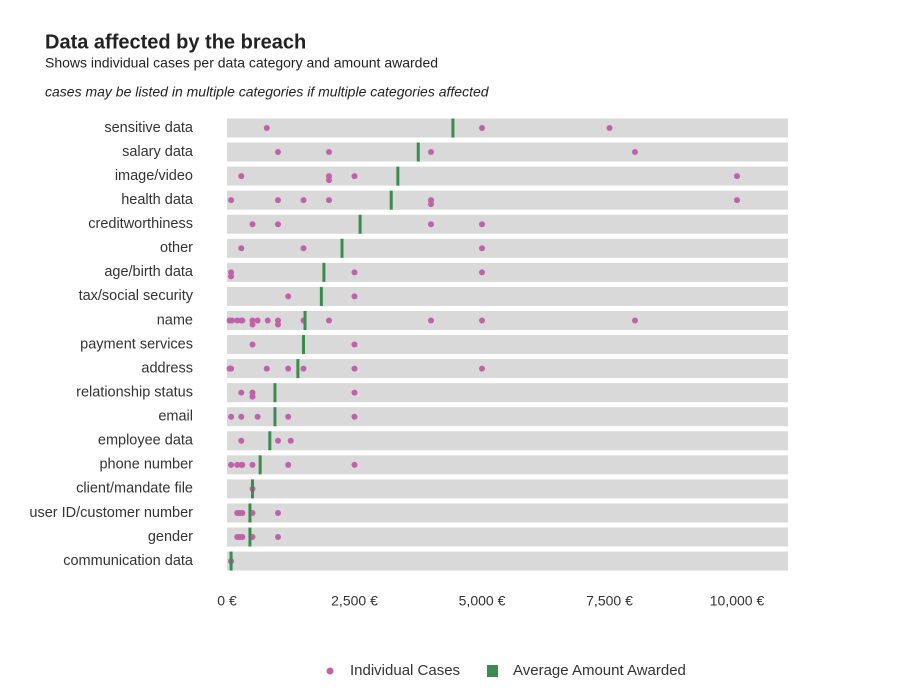 Image resolution: width=900 pixels, height=700 pixels. I want to click on category-label: creditworthiness, so click(140, 224).